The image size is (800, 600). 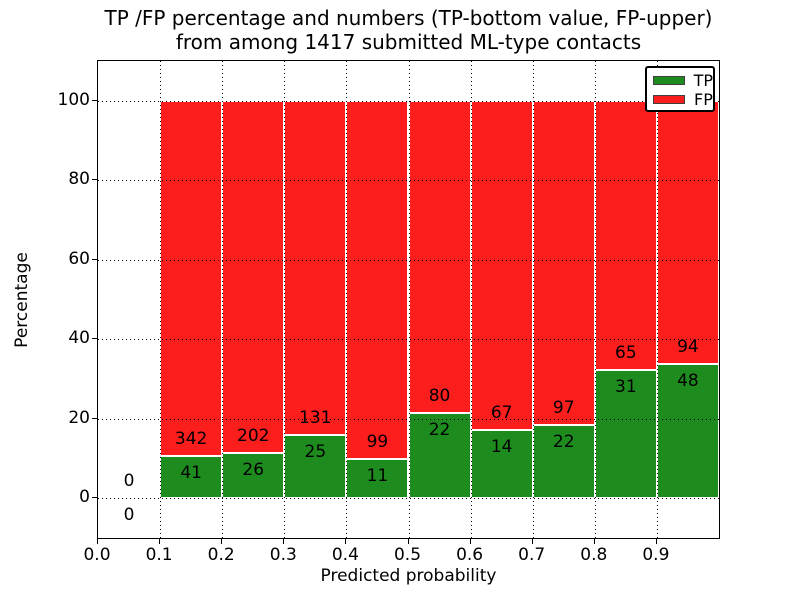 What do you see at coordinates (73, 99) in the screenshot?
I see `y-tick-label: 100` at bounding box center [73, 99].